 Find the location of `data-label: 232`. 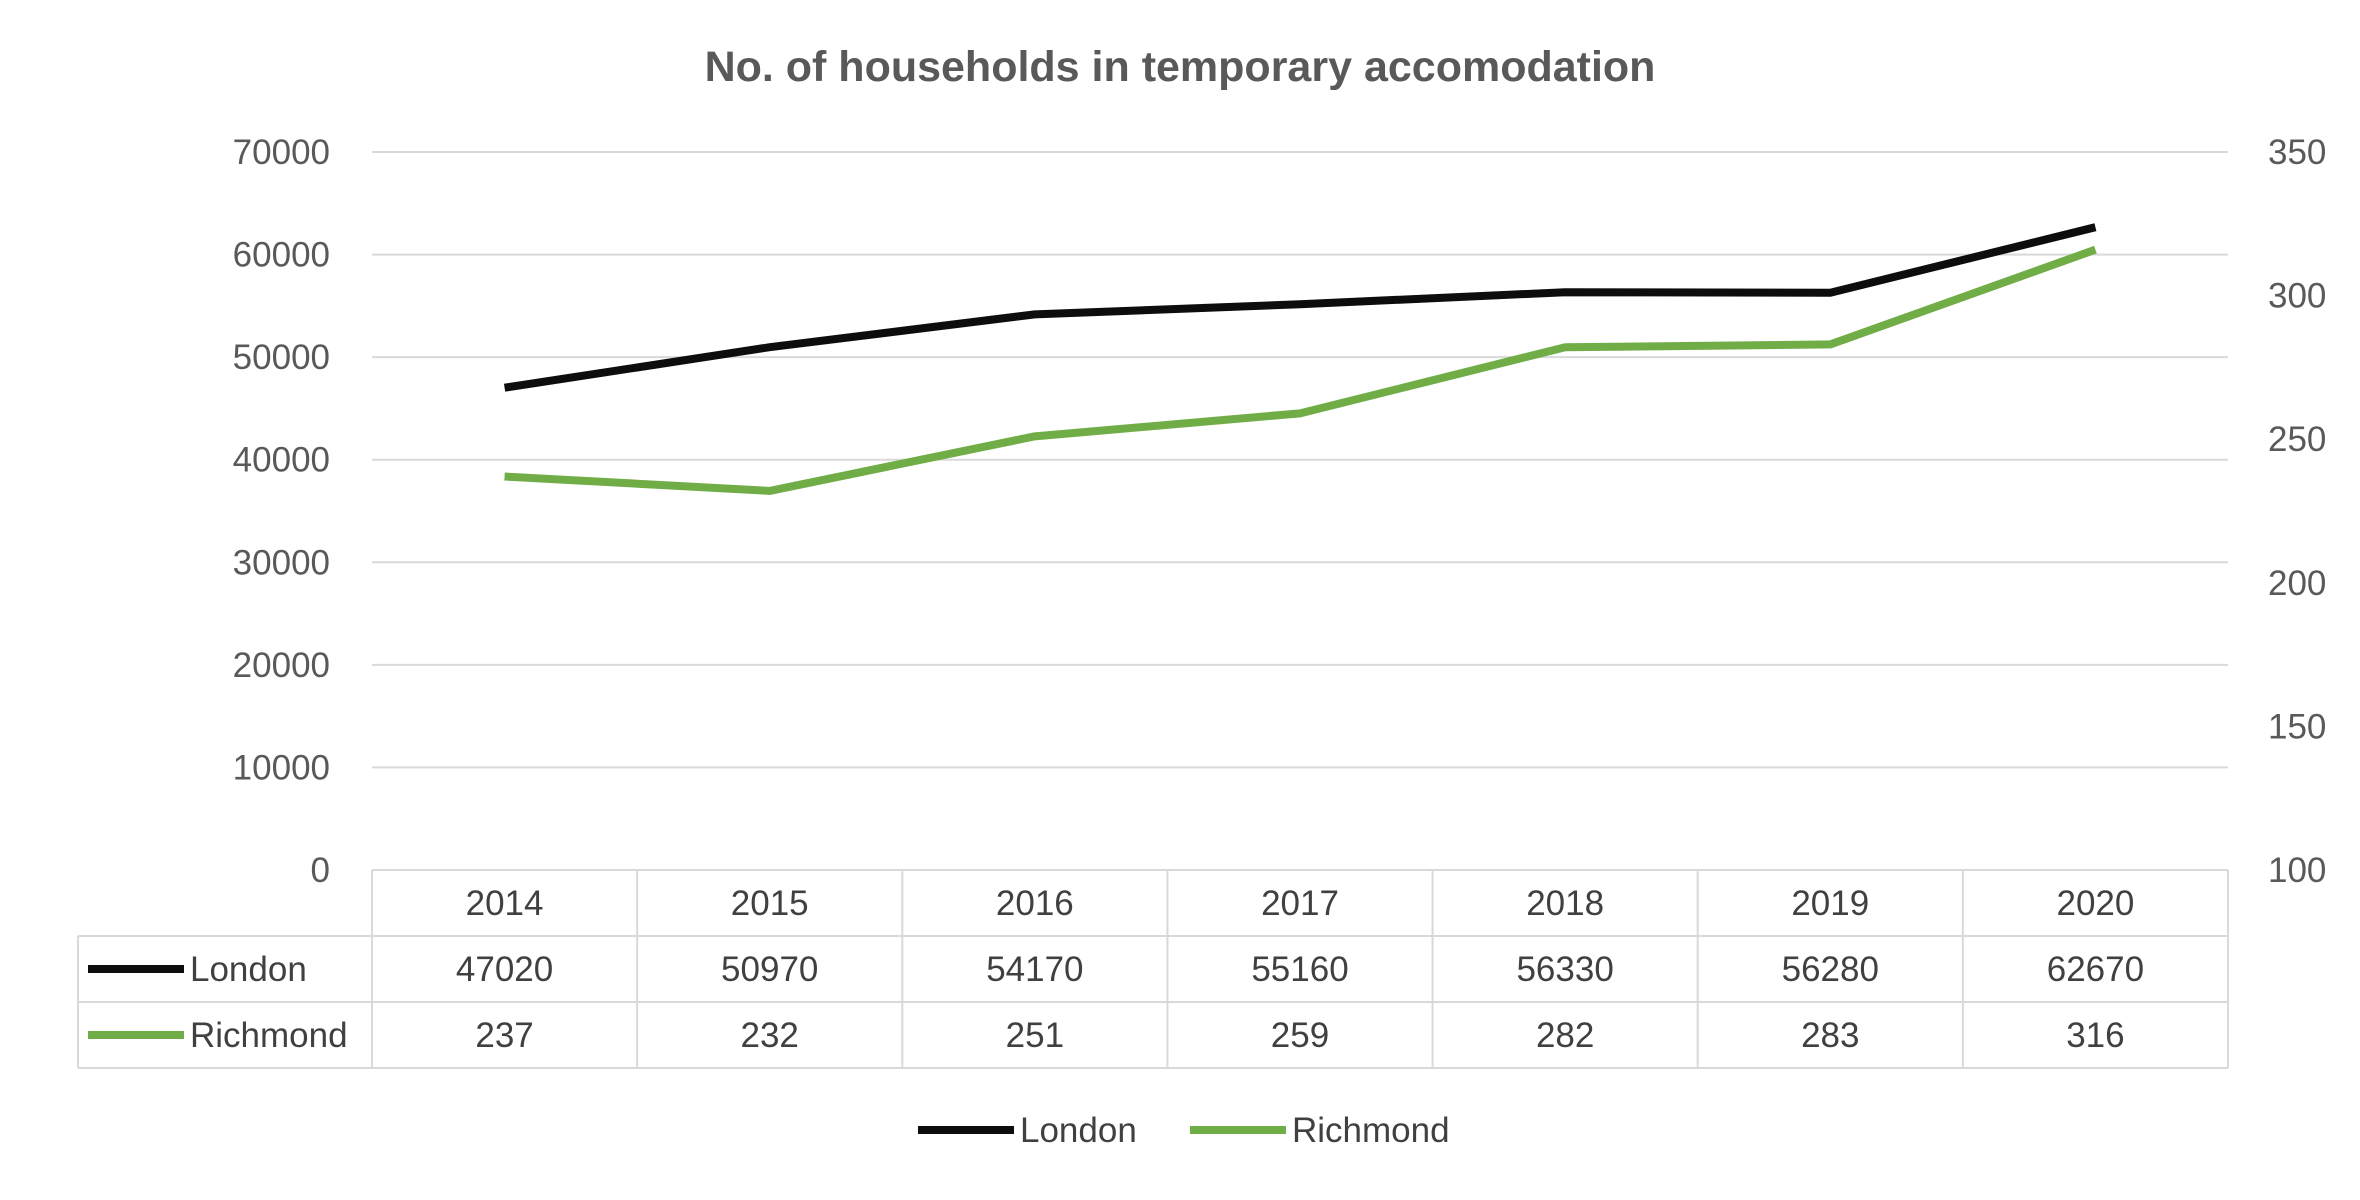

data-label: 232 is located at coordinates (770, 1035).